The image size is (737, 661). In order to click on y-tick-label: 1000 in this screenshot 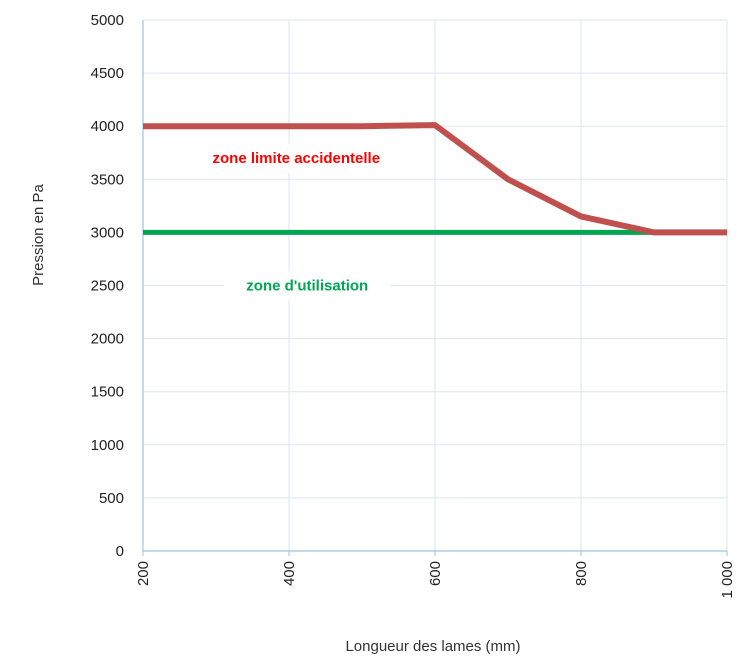, I will do `click(107, 445)`.